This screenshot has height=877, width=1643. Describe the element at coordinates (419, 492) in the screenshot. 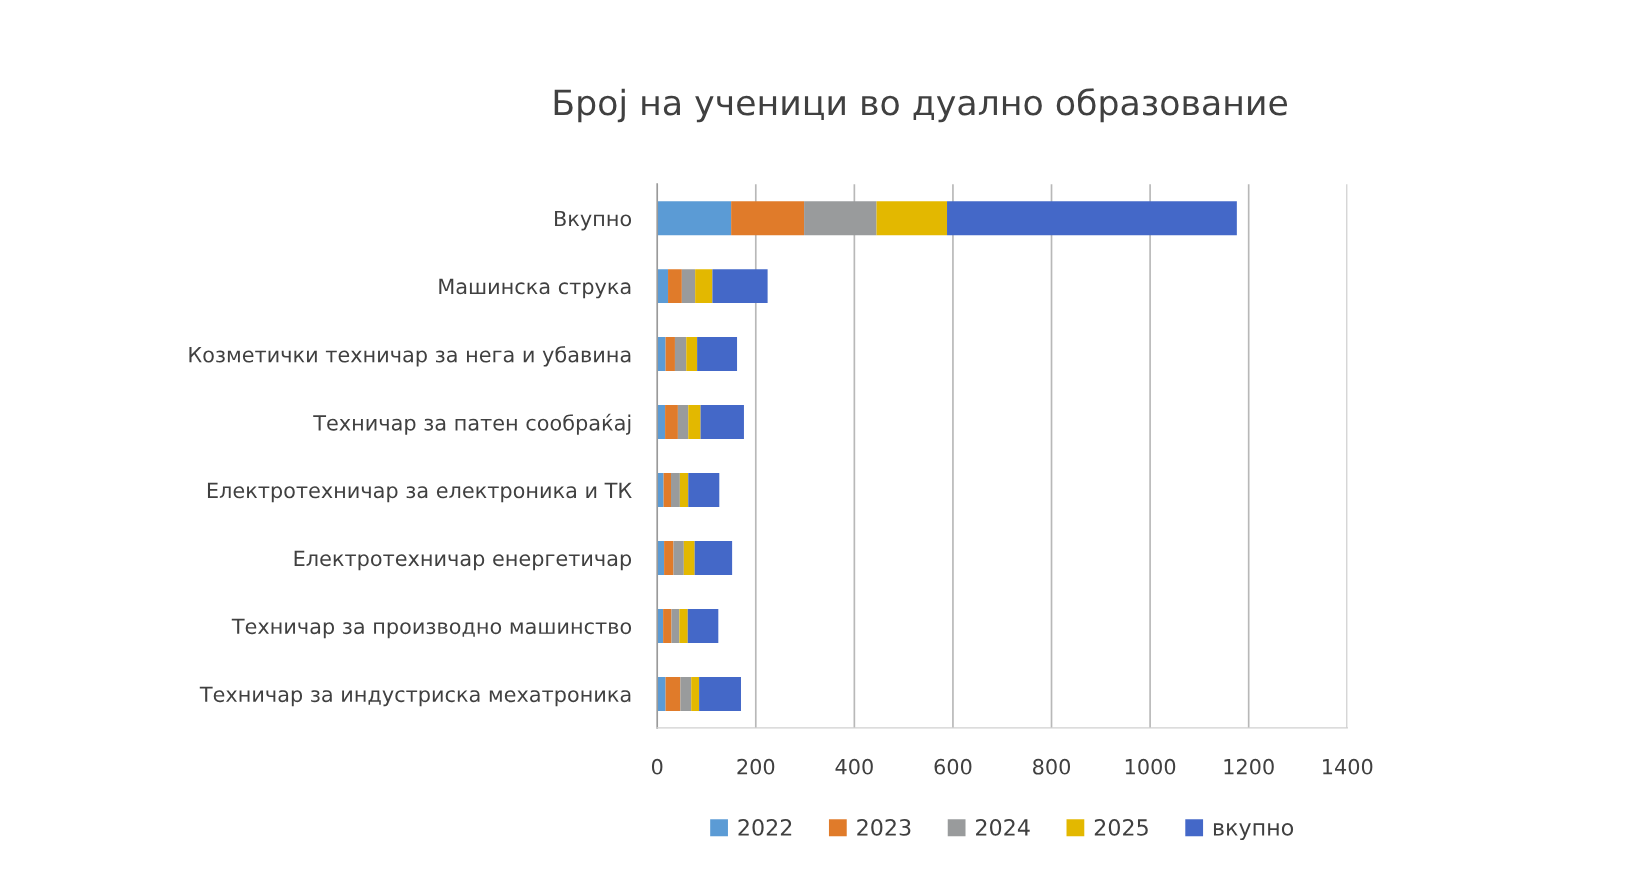

I see `y-tick-label: Електротехничар за електроника и ТК` at that location.